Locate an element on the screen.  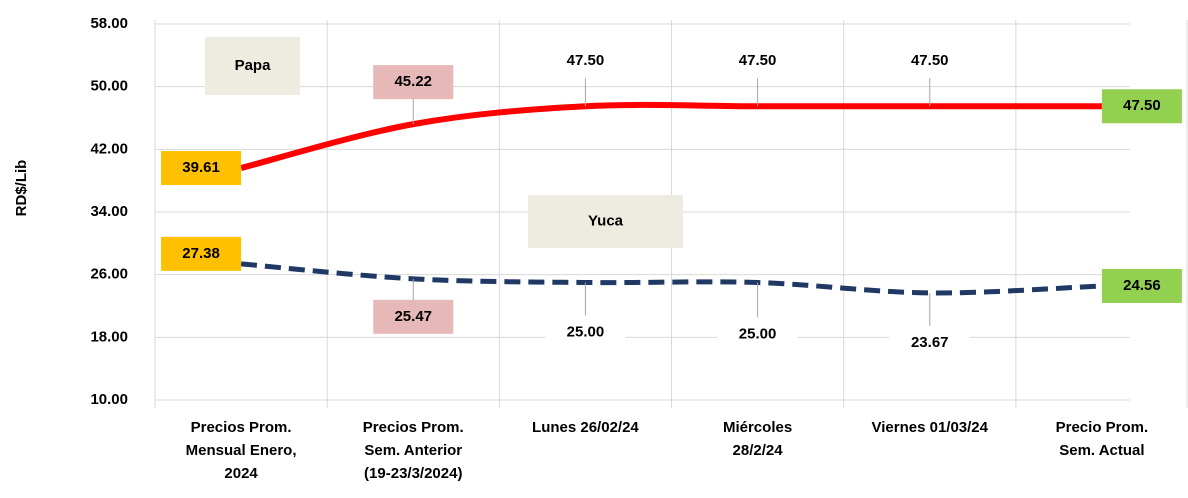
legend-label: Papa is located at coordinates (253, 65).